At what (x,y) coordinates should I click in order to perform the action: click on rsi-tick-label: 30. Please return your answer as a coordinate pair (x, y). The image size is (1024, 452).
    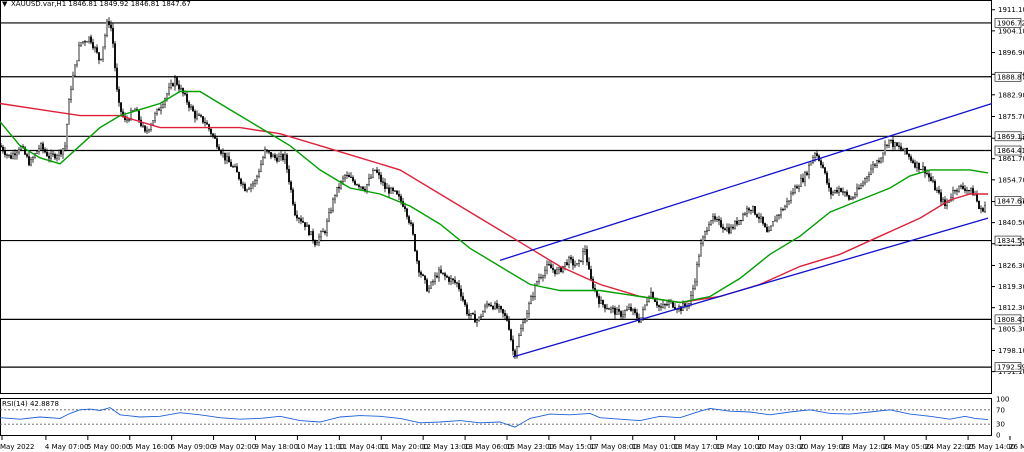
    Looking at the image, I should click on (1000, 425).